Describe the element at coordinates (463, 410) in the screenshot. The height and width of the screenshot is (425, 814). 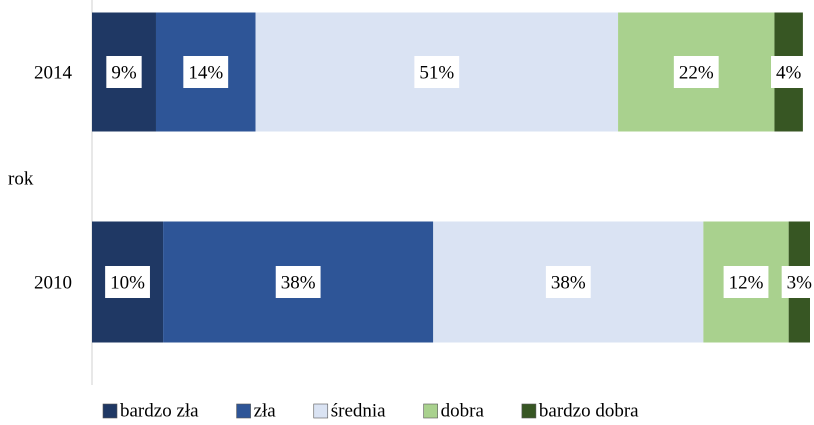
I see `legend-label: dobra` at that location.